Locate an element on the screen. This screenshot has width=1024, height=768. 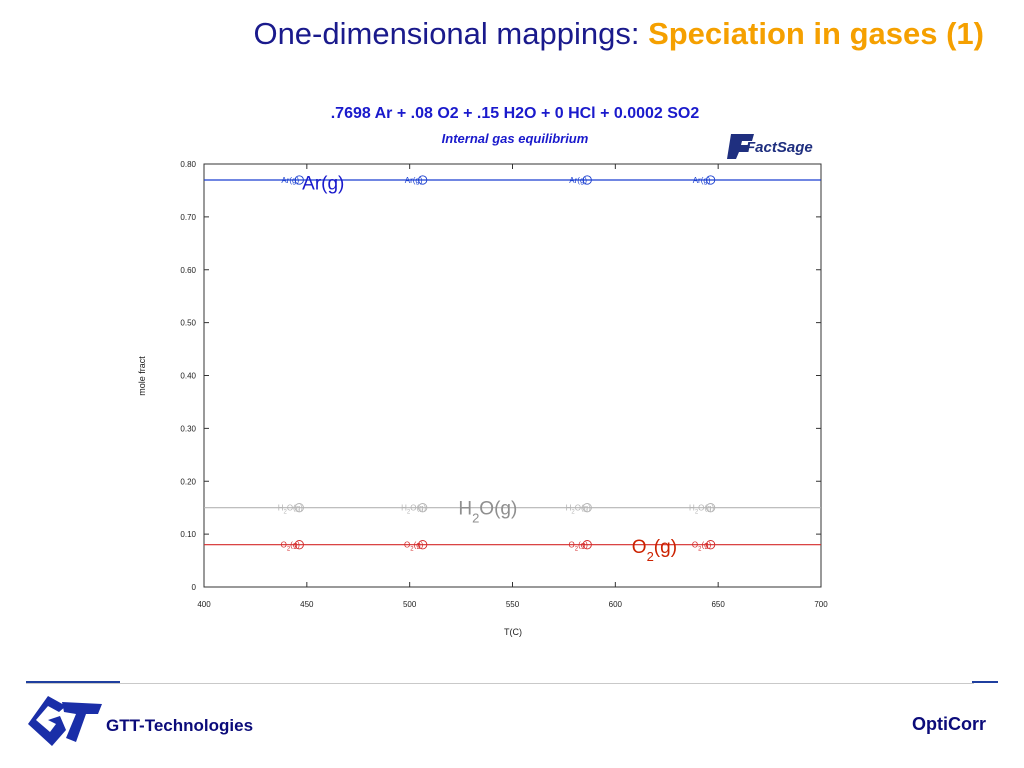
product-name: OptiCorr is located at coordinates (949, 724).